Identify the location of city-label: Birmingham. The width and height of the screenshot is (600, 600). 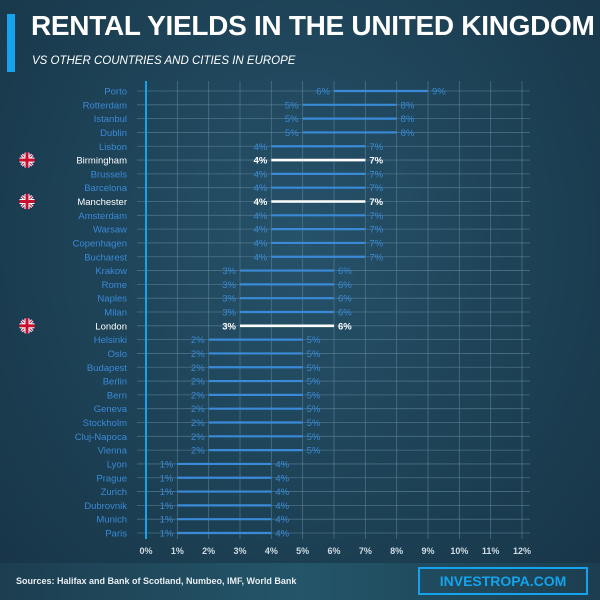
(101, 161).